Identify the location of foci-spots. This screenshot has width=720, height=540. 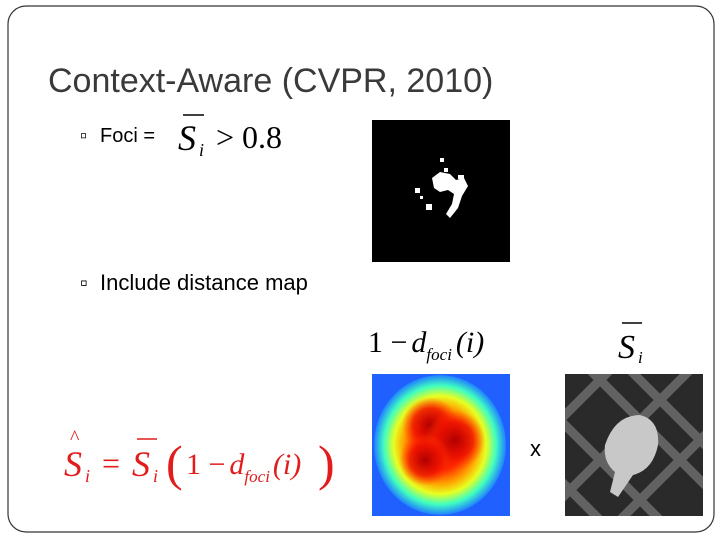
(441, 188).